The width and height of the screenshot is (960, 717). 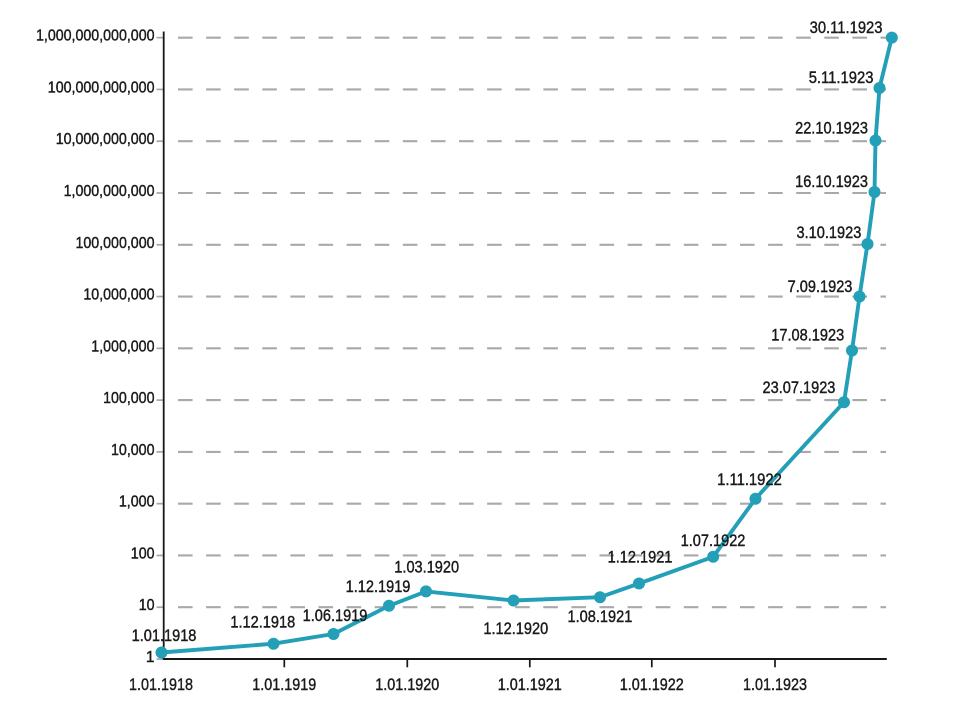 What do you see at coordinates (713, 541) in the screenshot?
I see `svg-text: 1.07.1922` at bounding box center [713, 541].